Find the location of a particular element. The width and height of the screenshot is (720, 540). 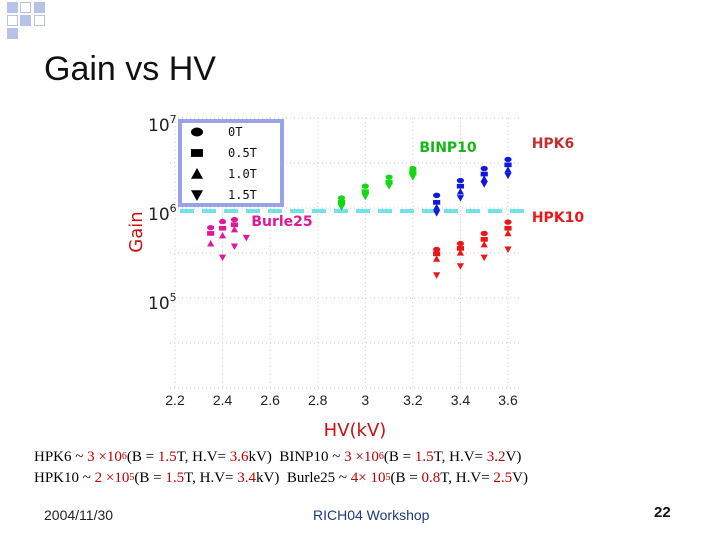

note1-left: HPK6 ~ 3 ×106(B = 1.5T, H.V= 3.6kV) is located at coordinates (153, 457).